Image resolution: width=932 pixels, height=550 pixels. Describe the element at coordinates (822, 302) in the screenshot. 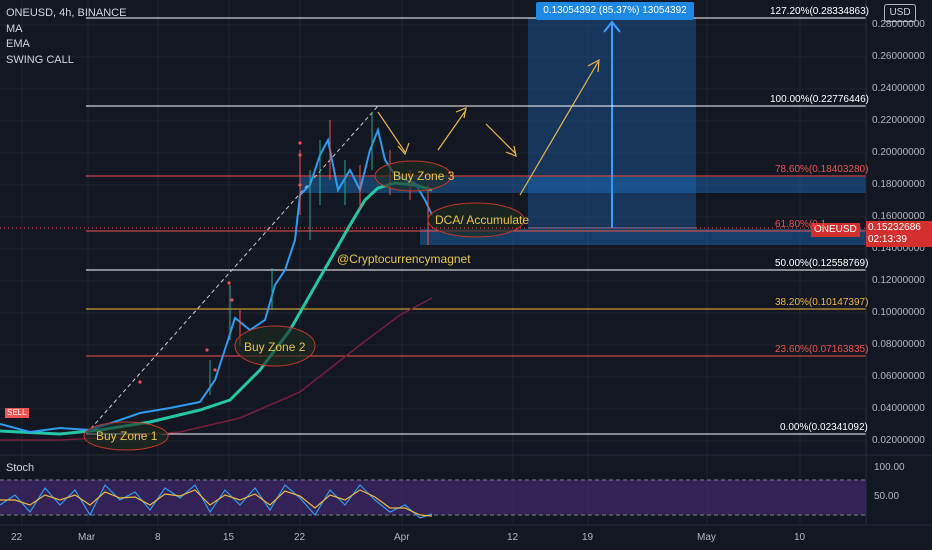

I see `fib-label-38: 38.20%(0.10147397)` at that location.